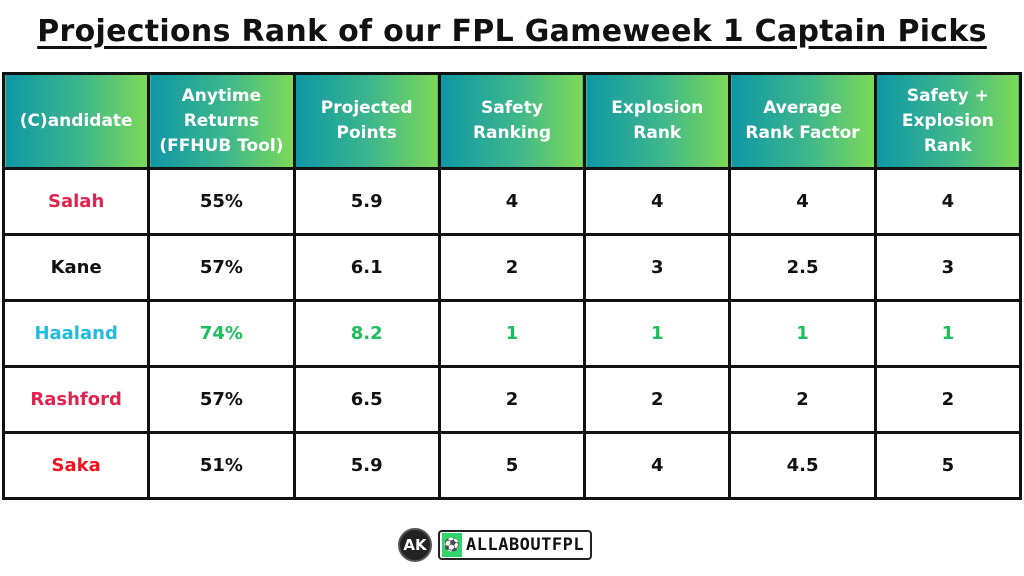 The width and height of the screenshot is (1024, 576). What do you see at coordinates (76, 333) in the screenshot?
I see `cell-candidate: Haaland` at bounding box center [76, 333].